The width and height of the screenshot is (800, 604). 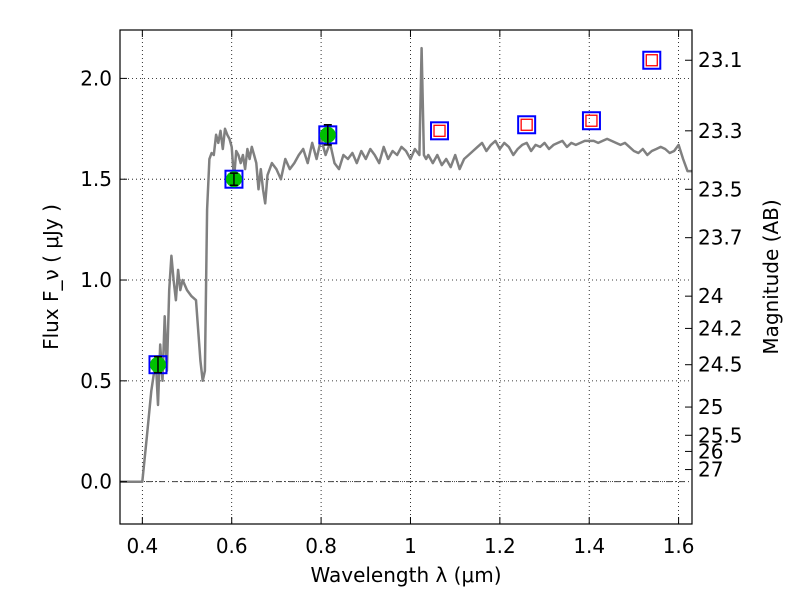 What do you see at coordinates (771, 276) in the screenshot?
I see `right-axis-title: Magnitude (AB)` at bounding box center [771, 276].